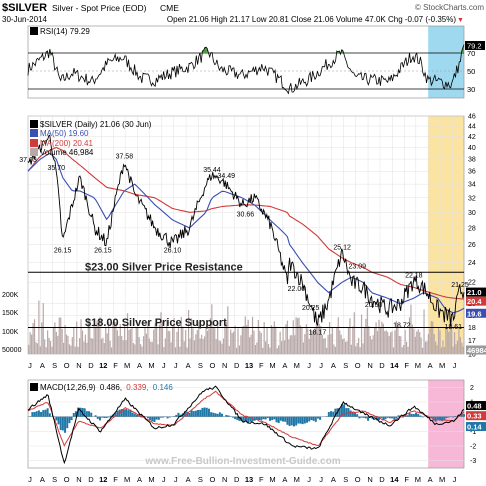 The height and width of the screenshot is (486, 486). Describe the element at coordinates (476, 301) in the screenshot. I see `price-last-tag` at that location.